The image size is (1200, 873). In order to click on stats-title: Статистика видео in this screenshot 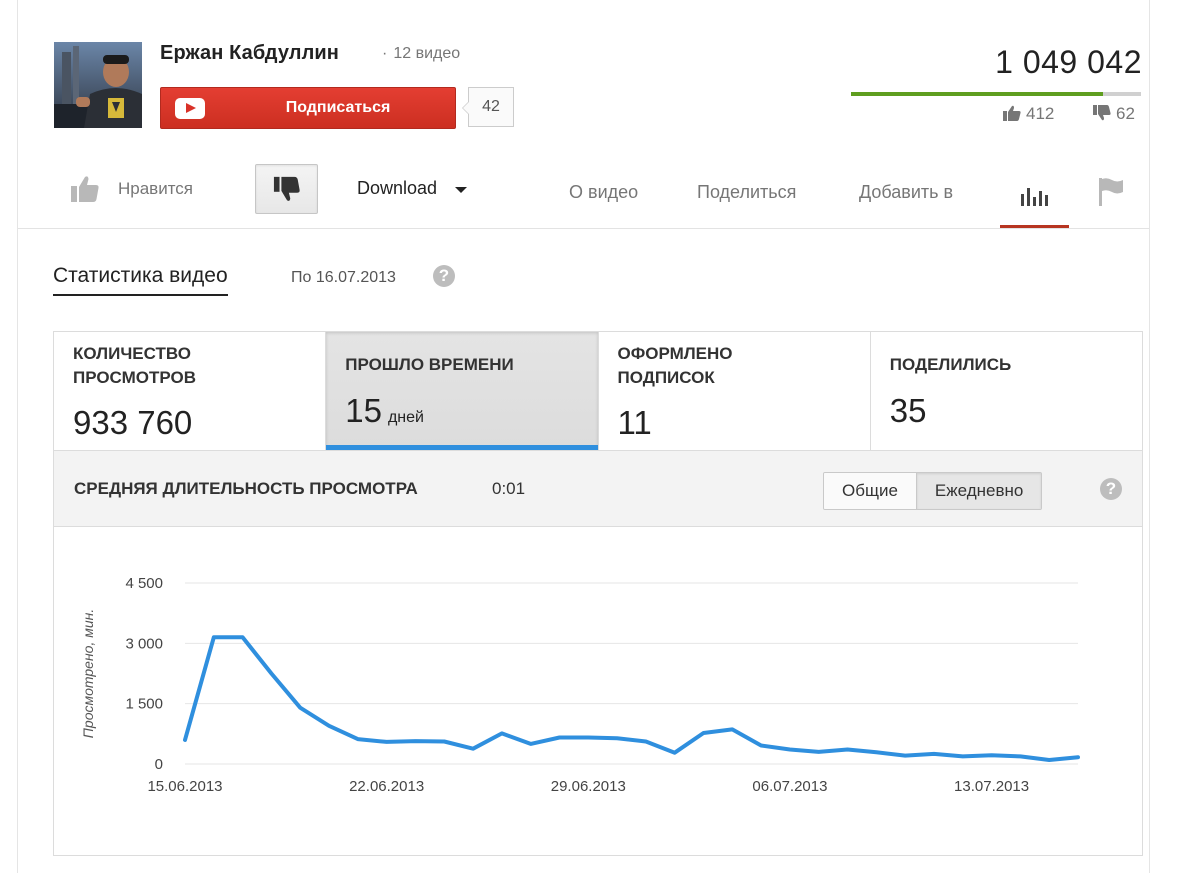, I will do `click(140, 280)`.